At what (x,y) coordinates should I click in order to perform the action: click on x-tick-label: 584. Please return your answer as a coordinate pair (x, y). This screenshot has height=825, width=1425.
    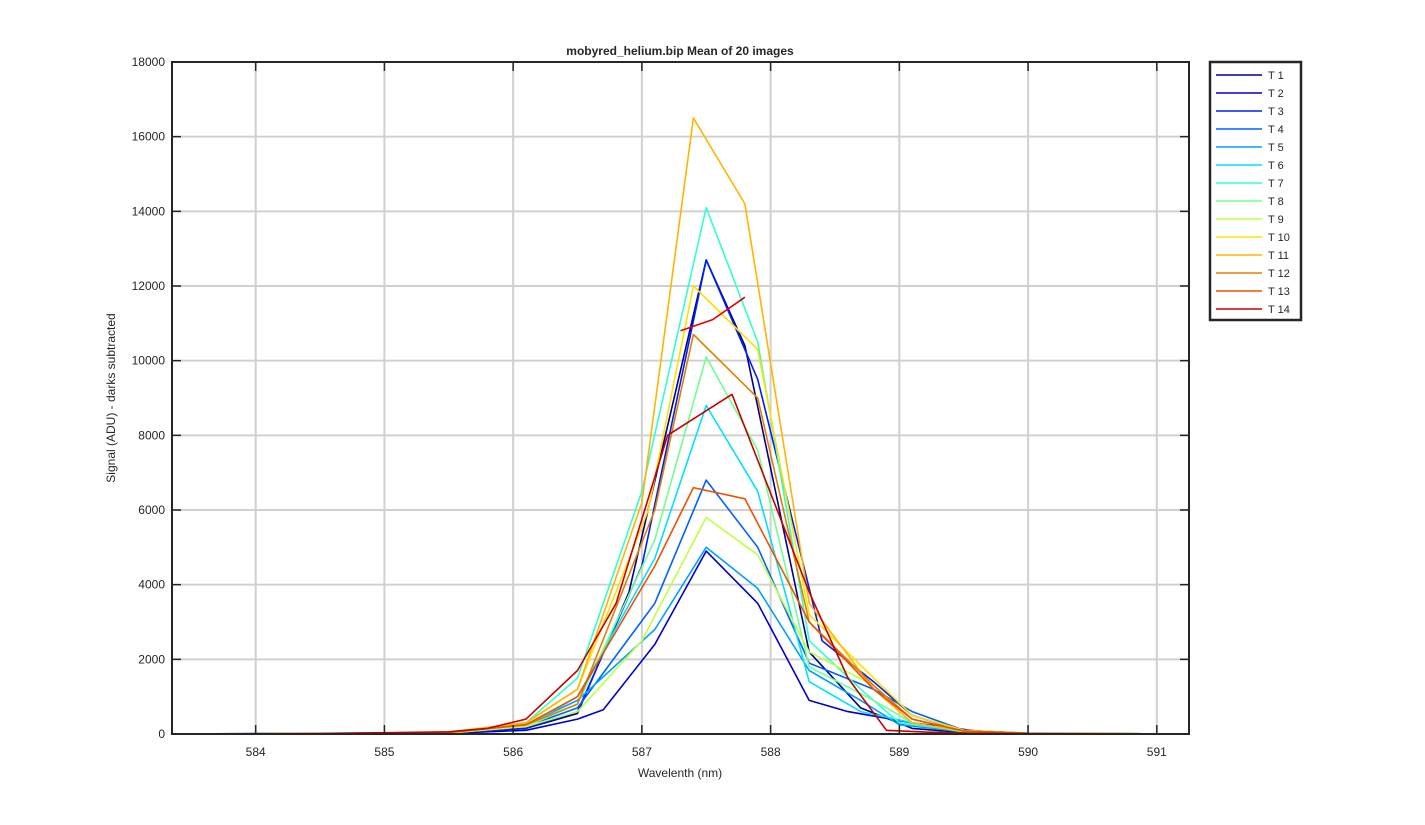
    Looking at the image, I should click on (256, 752).